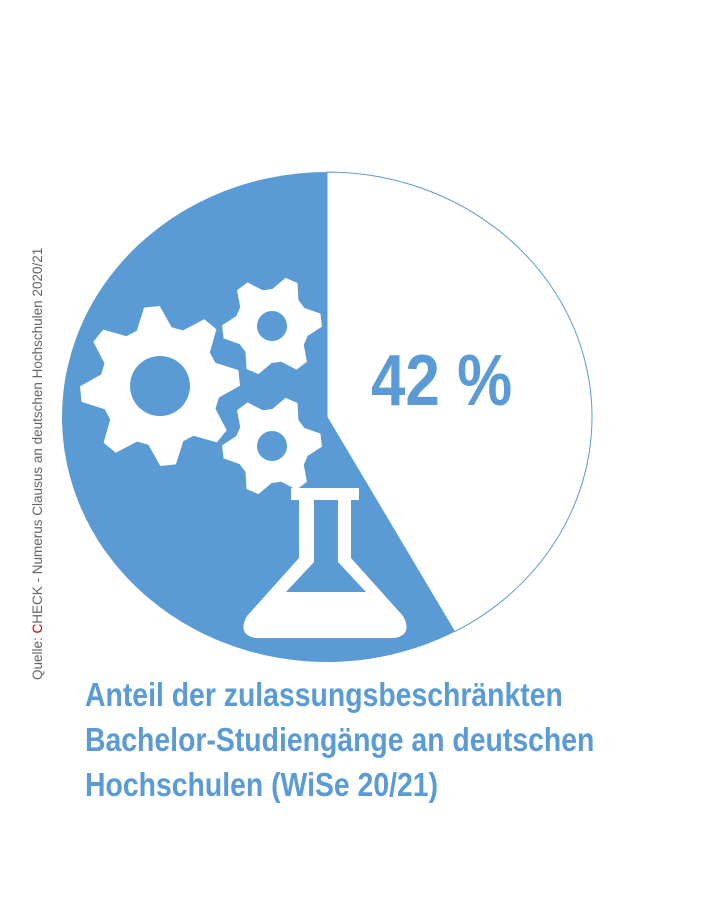 The height and width of the screenshot is (913, 704). What do you see at coordinates (325, 563) in the screenshot?
I see `flask-icon` at bounding box center [325, 563].